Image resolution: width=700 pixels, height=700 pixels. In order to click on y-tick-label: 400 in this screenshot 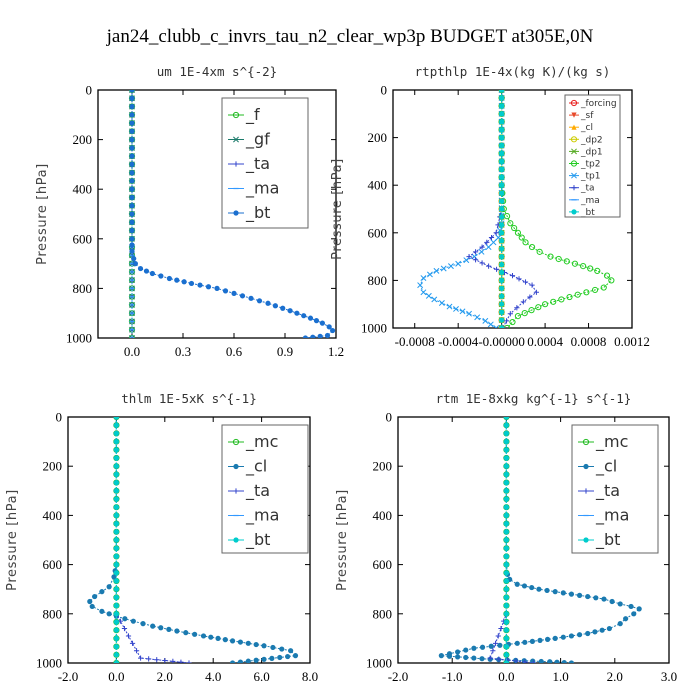, I will do `click(83, 189)`.